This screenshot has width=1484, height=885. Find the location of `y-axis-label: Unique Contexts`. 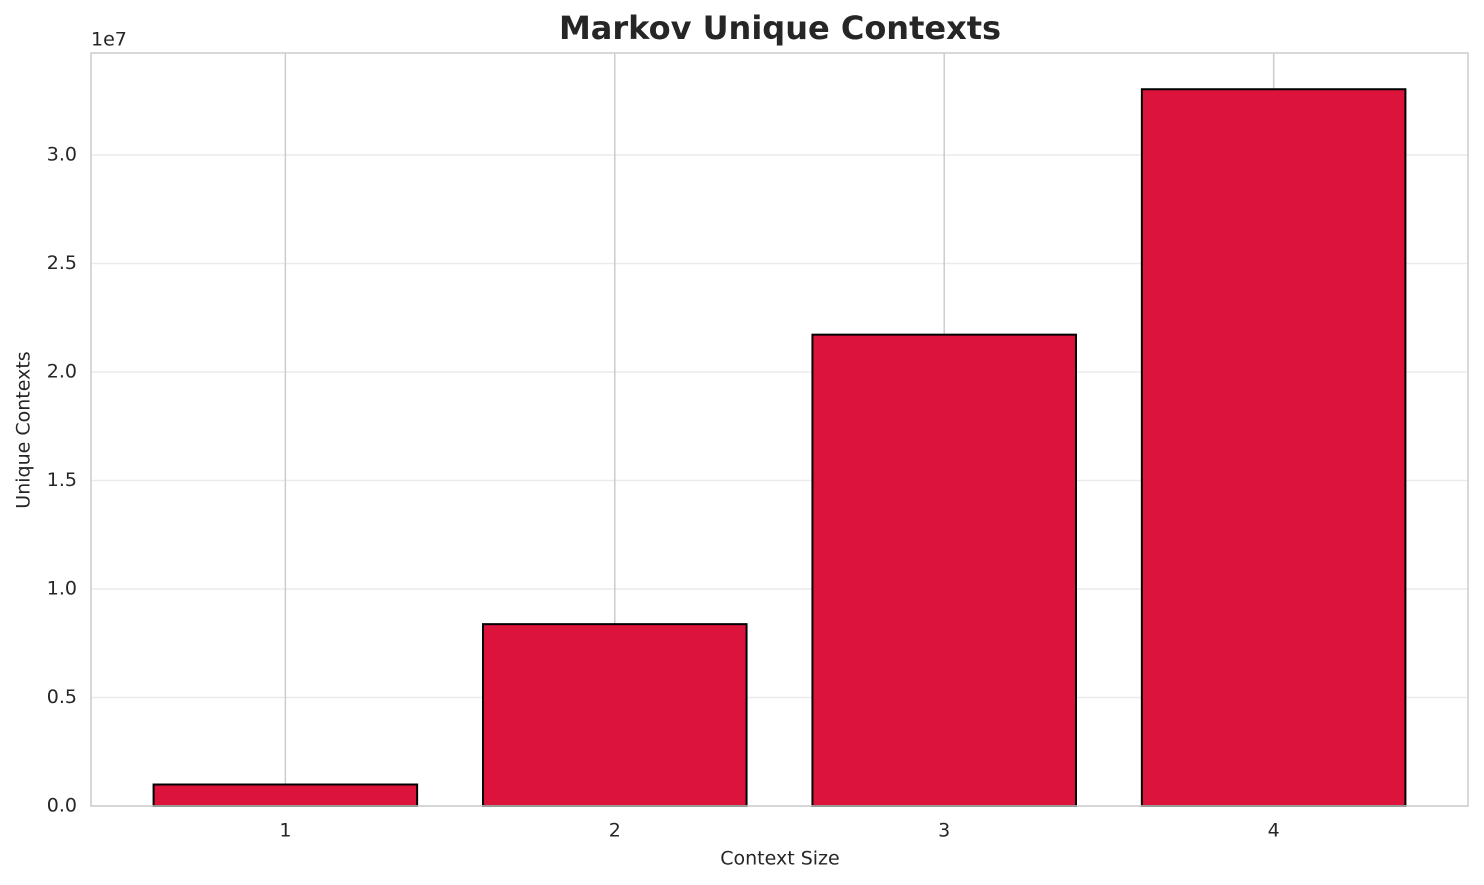

y-axis-label: Unique Contexts is located at coordinates (24, 429).